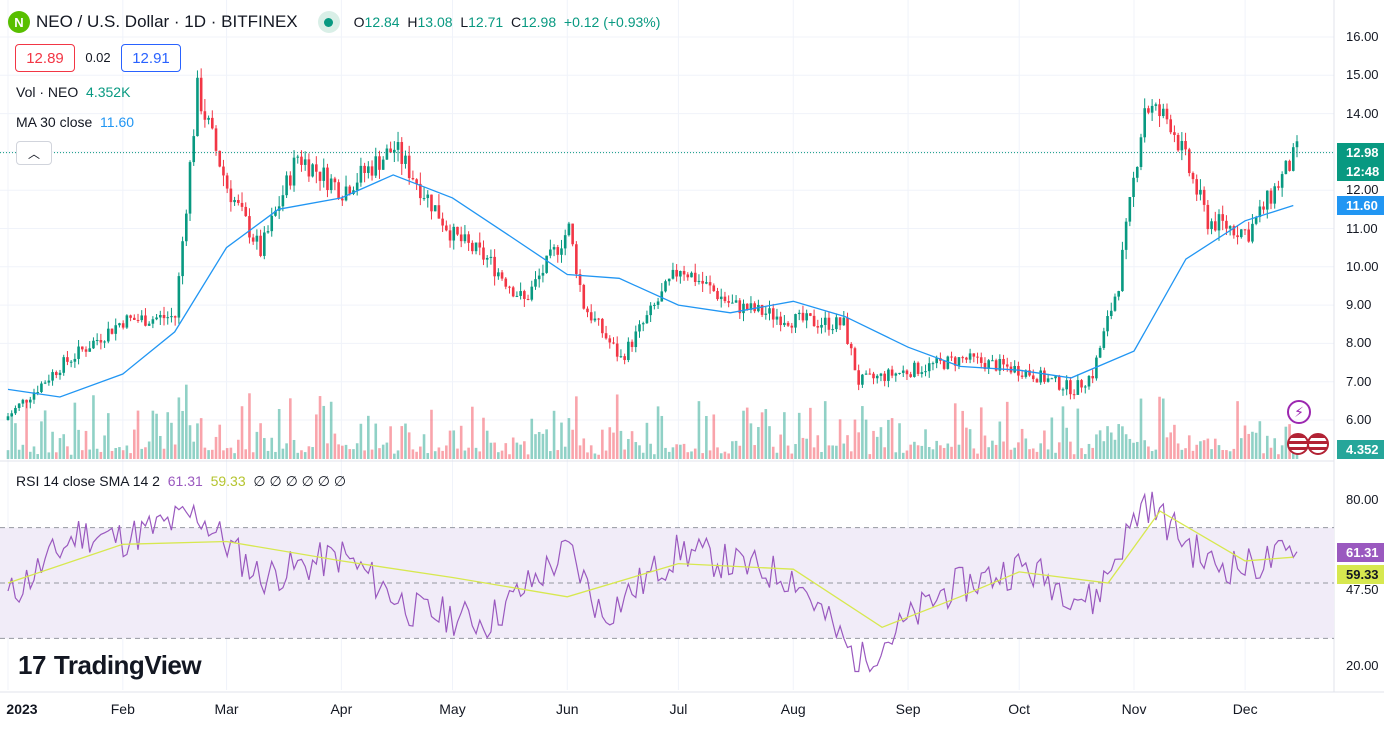 The height and width of the screenshot is (729, 1384). I want to click on flash-icon: ⚡, so click(1299, 412).